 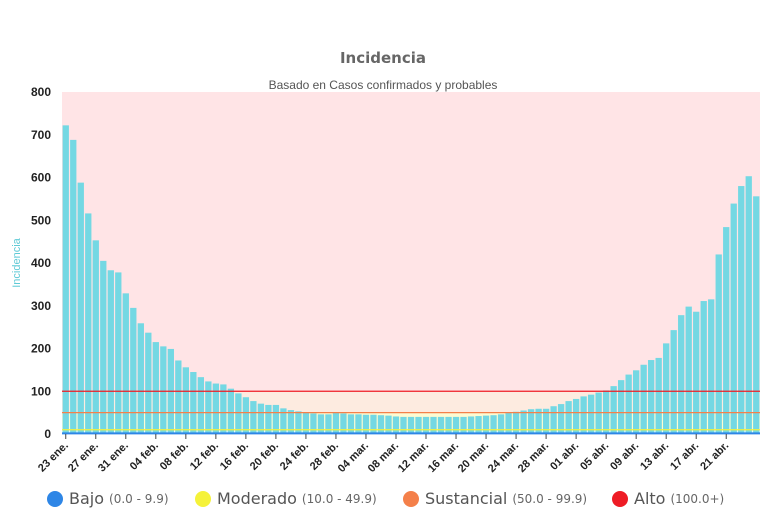 What do you see at coordinates (286, 498) in the screenshot?
I see `legend-item-moderado: Moderado (10.0 - 49.9)` at bounding box center [286, 498].